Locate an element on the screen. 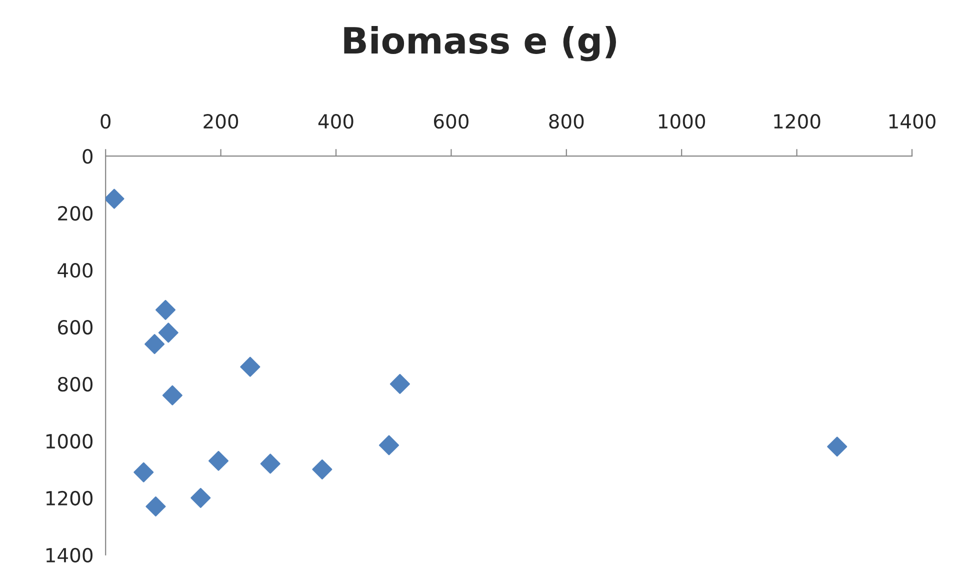 The width and height of the screenshot is (960, 578). y-tick-label: 200 is located at coordinates (75, 213).